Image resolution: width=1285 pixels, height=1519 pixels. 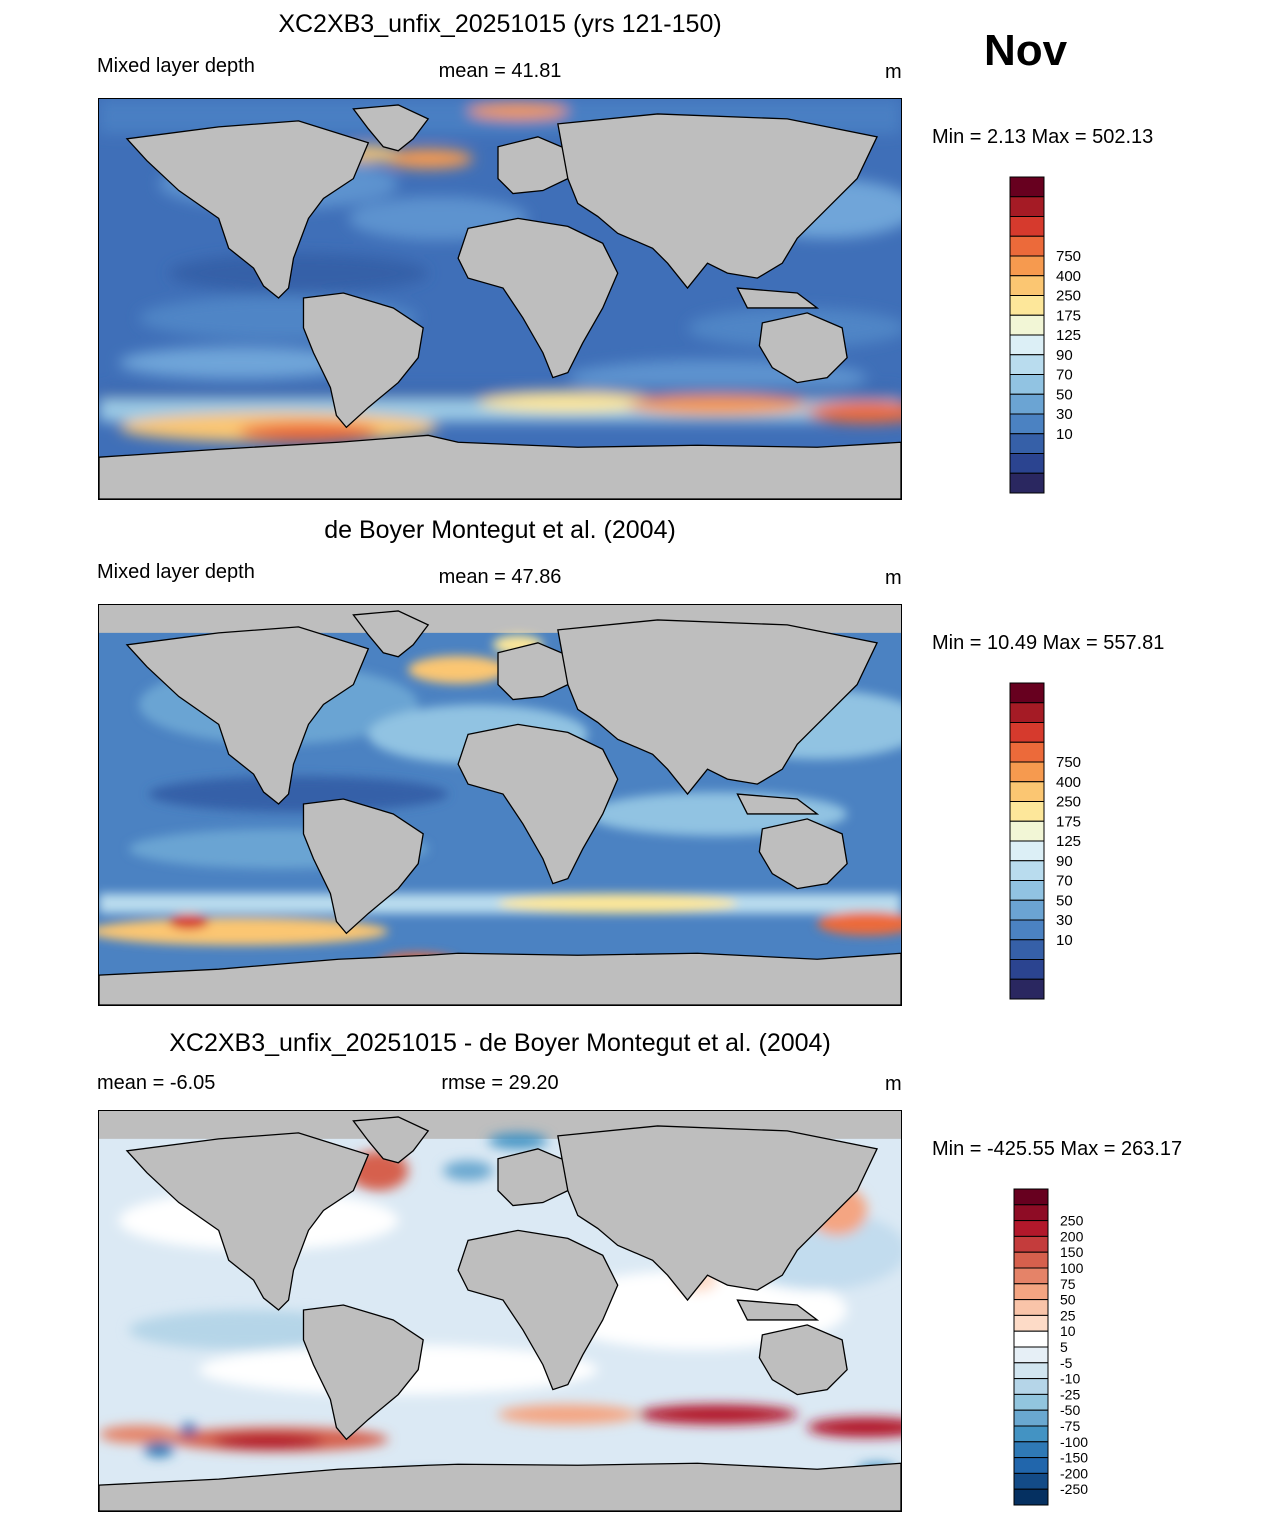 What do you see at coordinates (500, 1083) in the screenshot?
I see `panel-3-rmse-label: rmse = 29.20` at bounding box center [500, 1083].